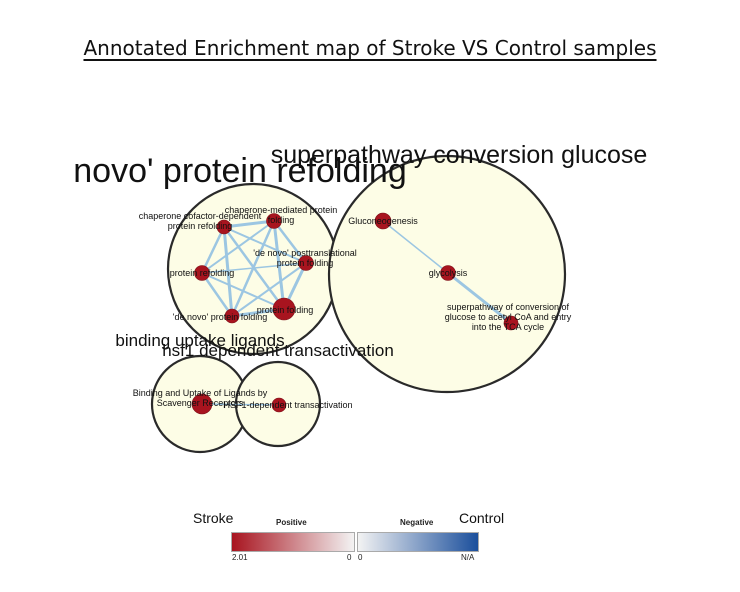  What do you see at coordinates (360, 557) in the screenshot?
I see `legend-negative-min: 0` at bounding box center [360, 557].